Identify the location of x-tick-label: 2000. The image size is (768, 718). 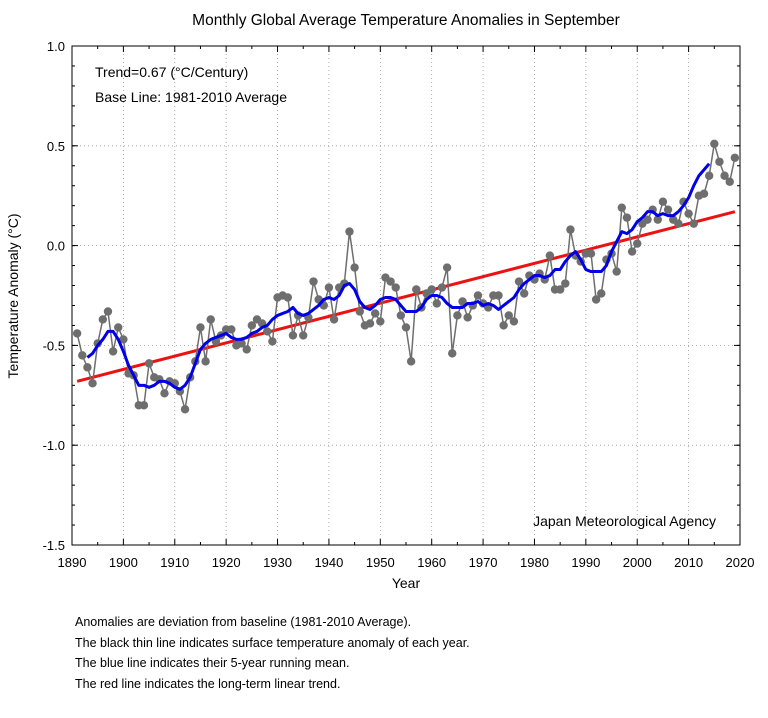
(637, 562).